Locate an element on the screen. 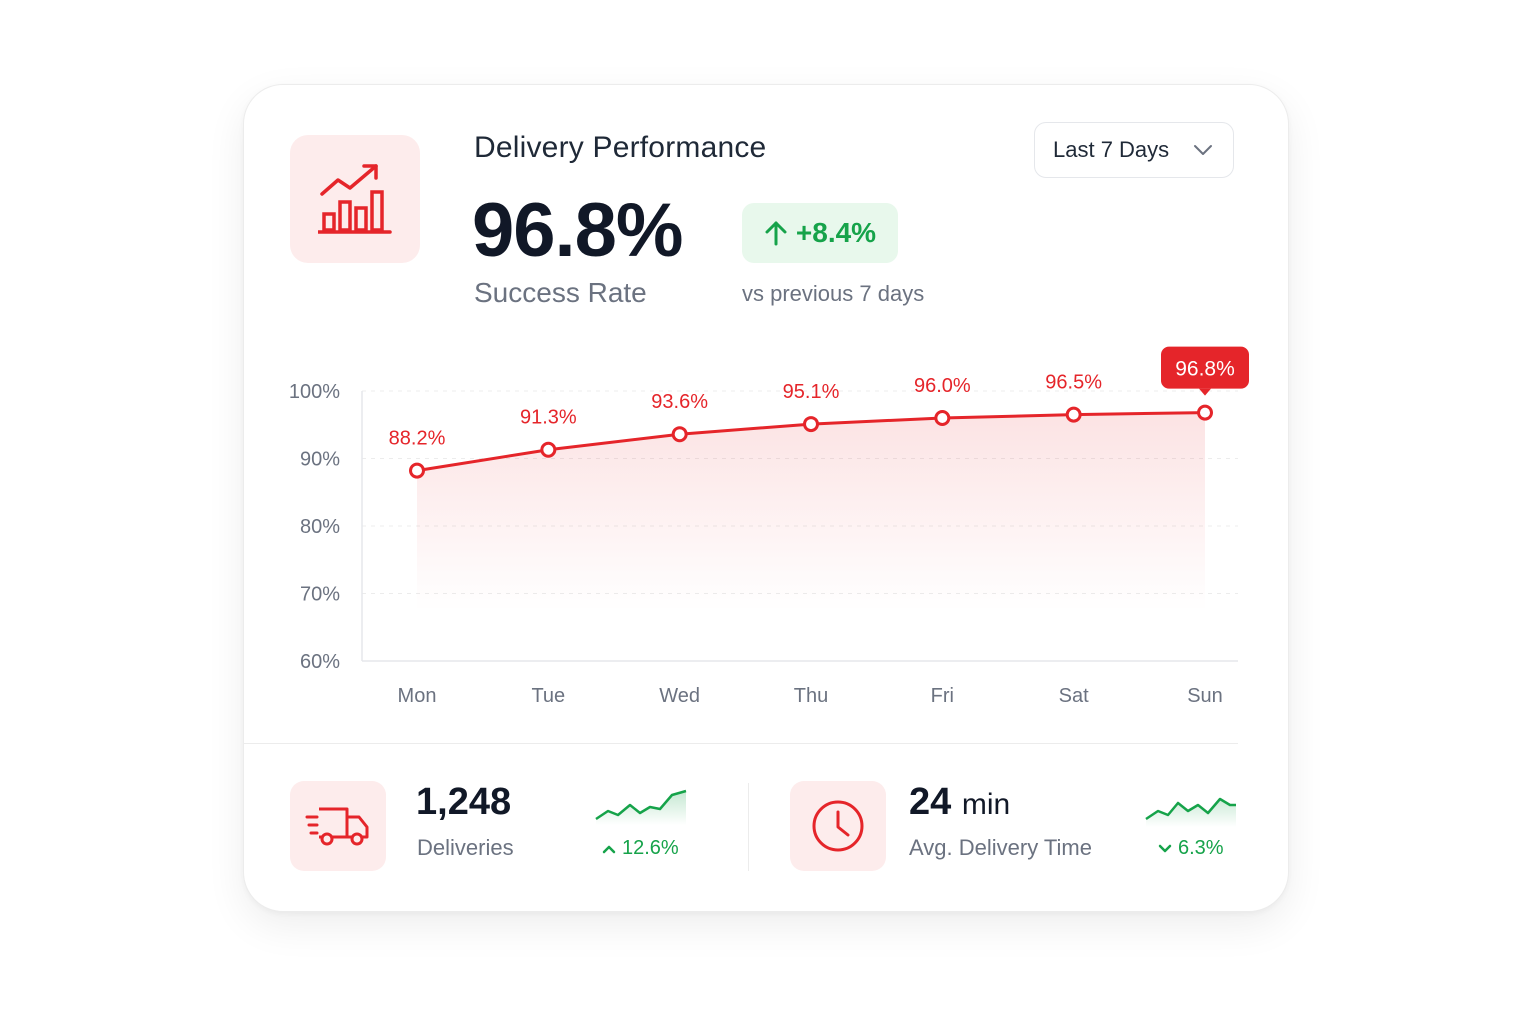 This screenshot has height=1024, width=1536. avg-time-change: 6.3% is located at coordinates (1191, 848).